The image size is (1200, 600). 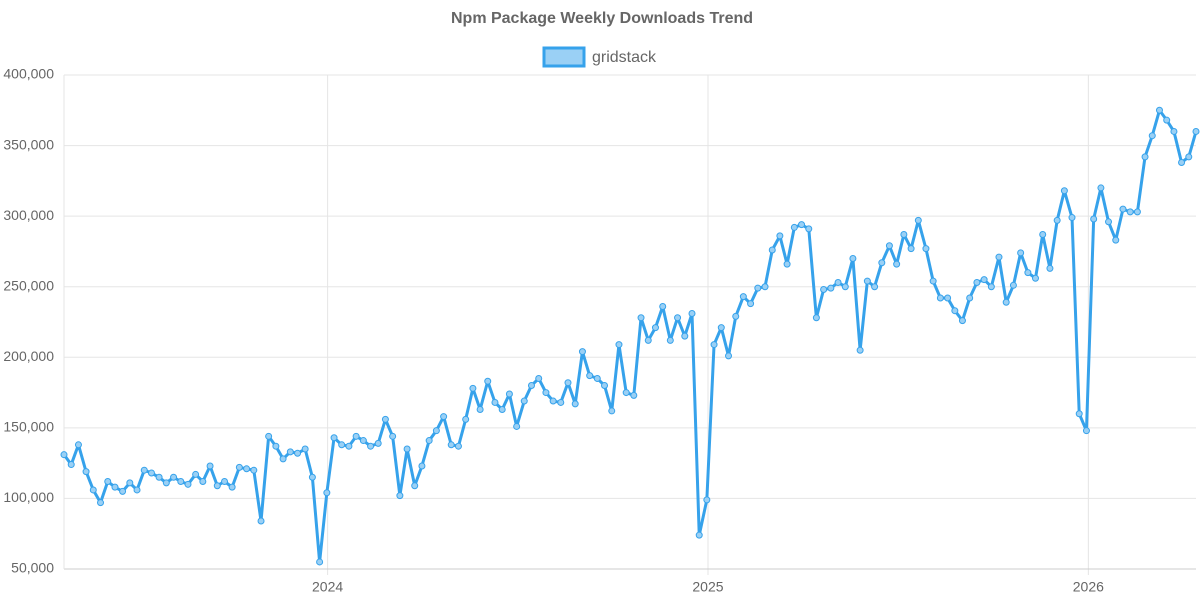 What do you see at coordinates (1088, 587) in the screenshot?
I see `x-tick-label: 2026` at bounding box center [1088, 587].